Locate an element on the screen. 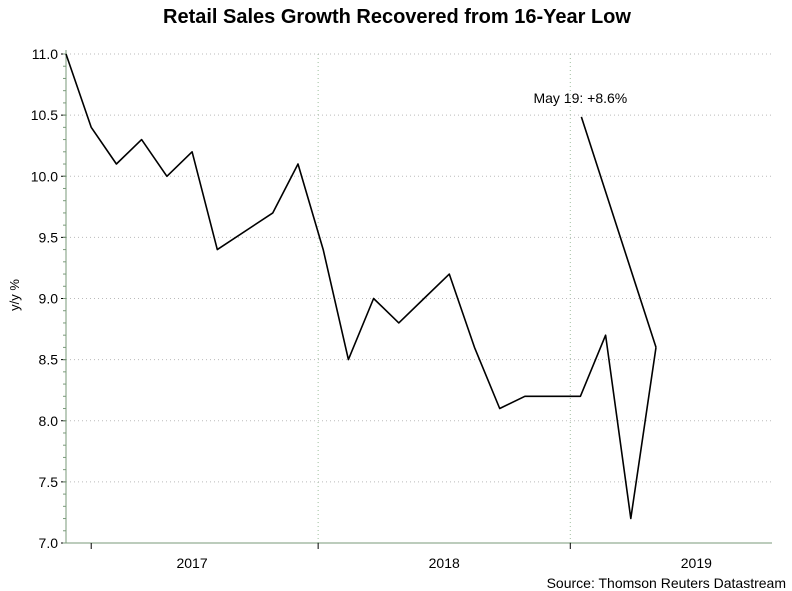  annotation-label: May 19: +8.6% is located at coordinates (580, 98).